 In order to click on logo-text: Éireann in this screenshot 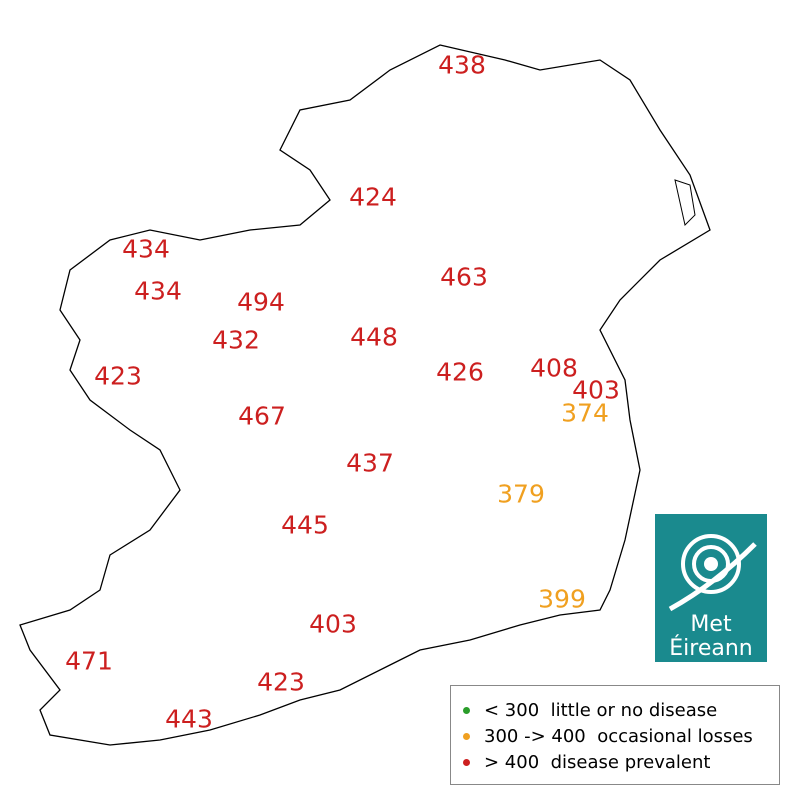, I will do `click(711, 648)`.